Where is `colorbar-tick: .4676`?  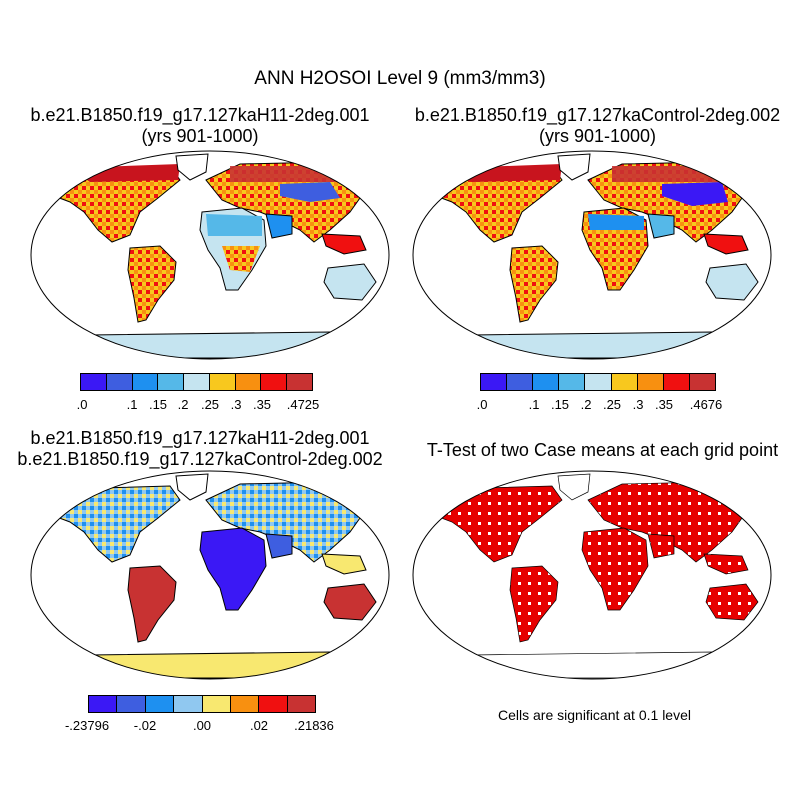
colorbar-tick: .4676 is located at coordinates (706, 404).